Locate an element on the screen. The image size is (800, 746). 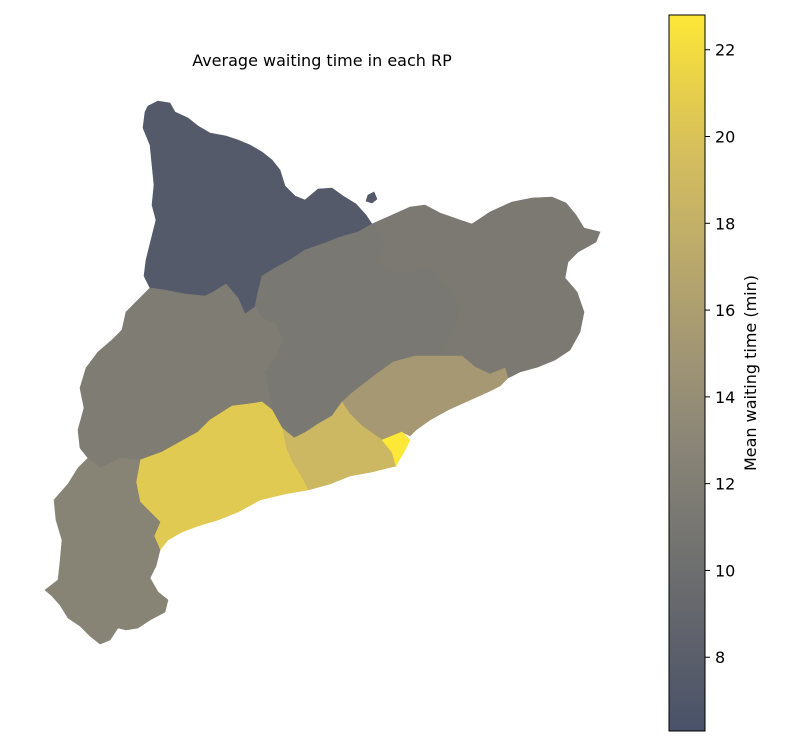
colorbar-tick-label: 8 is located at coordinates (720, 657).